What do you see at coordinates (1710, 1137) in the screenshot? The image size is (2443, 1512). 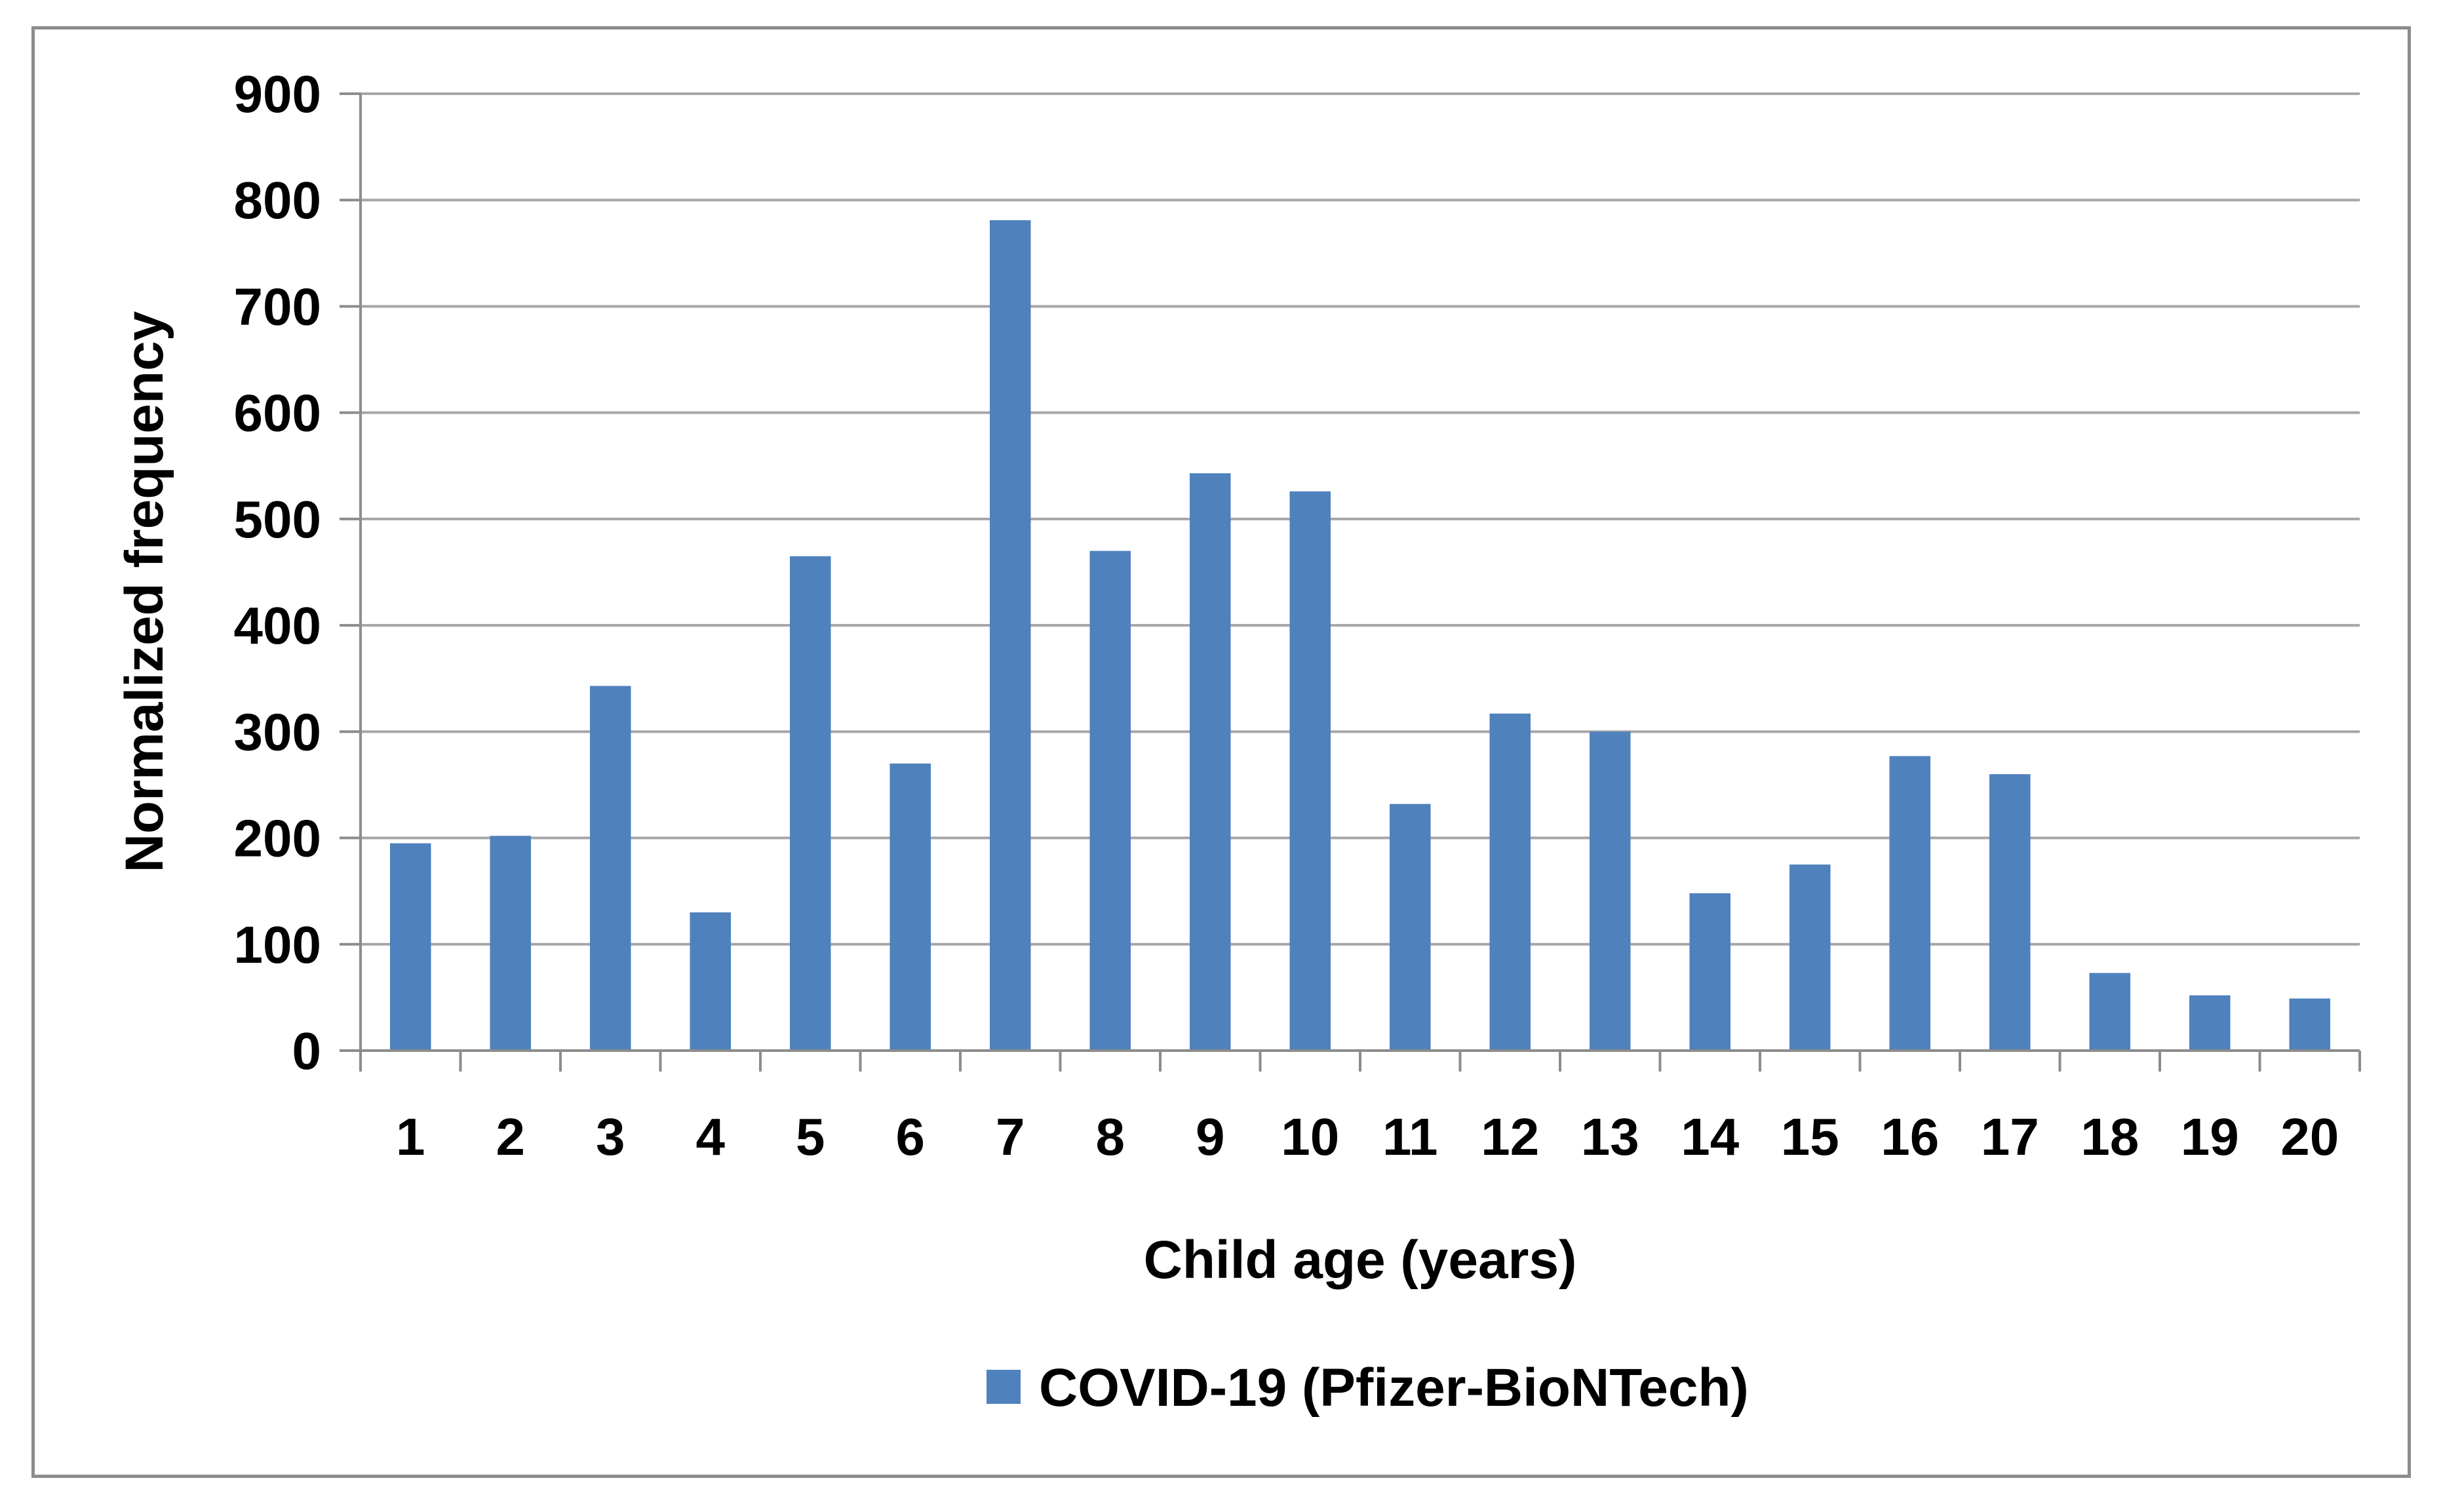 I see `x-tick-label: 14` at bounding box center [1710, 1137].